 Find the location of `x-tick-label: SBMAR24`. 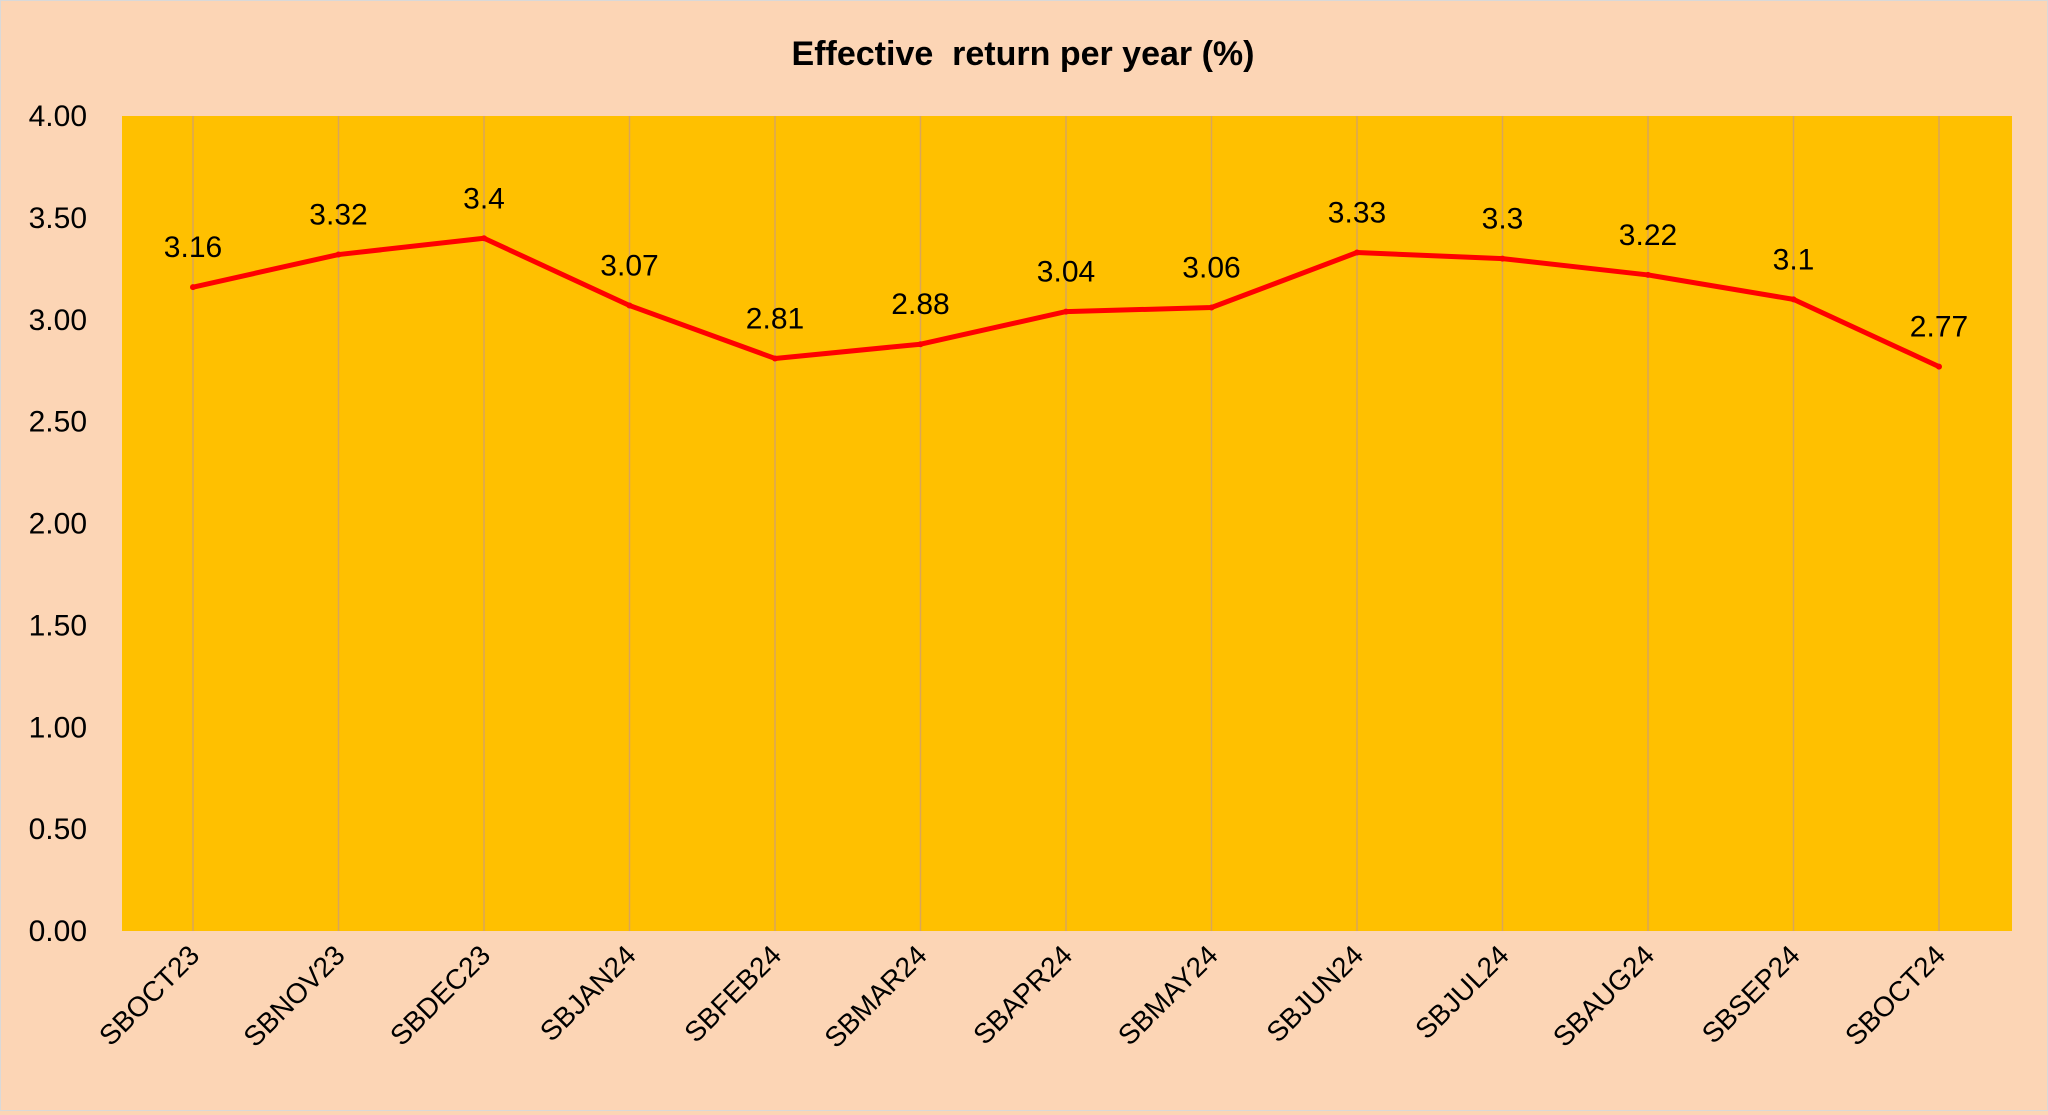

x-tick-label: SBMAR24 is located at coordinates (875, 996).